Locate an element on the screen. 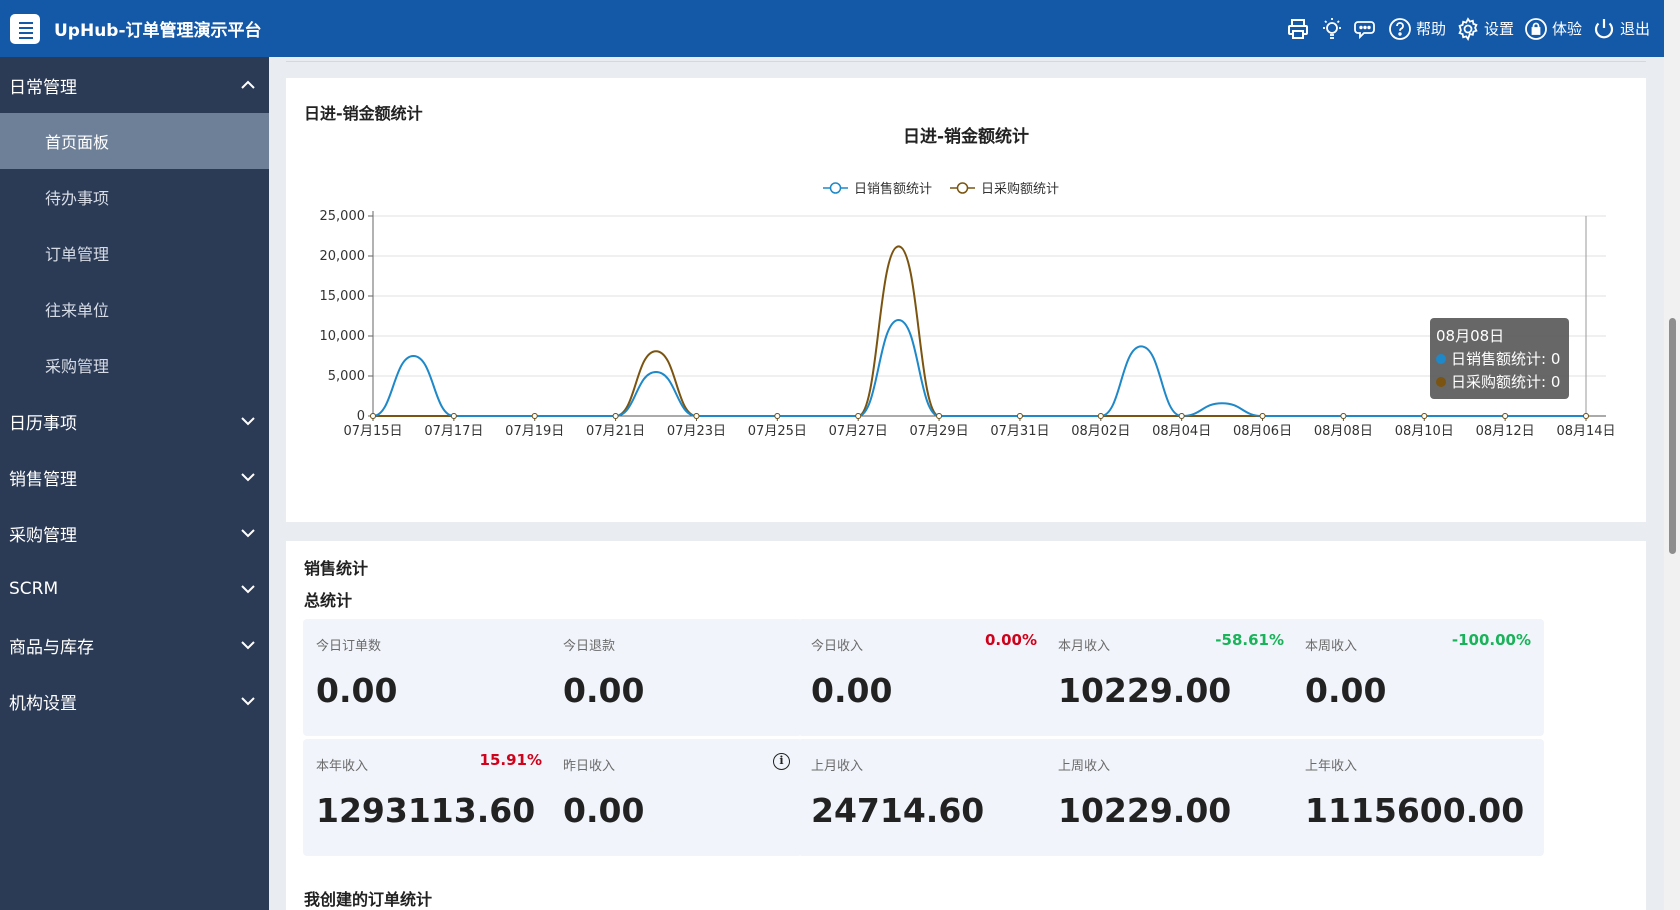  help-icon is located at coordinates (1400, 28).